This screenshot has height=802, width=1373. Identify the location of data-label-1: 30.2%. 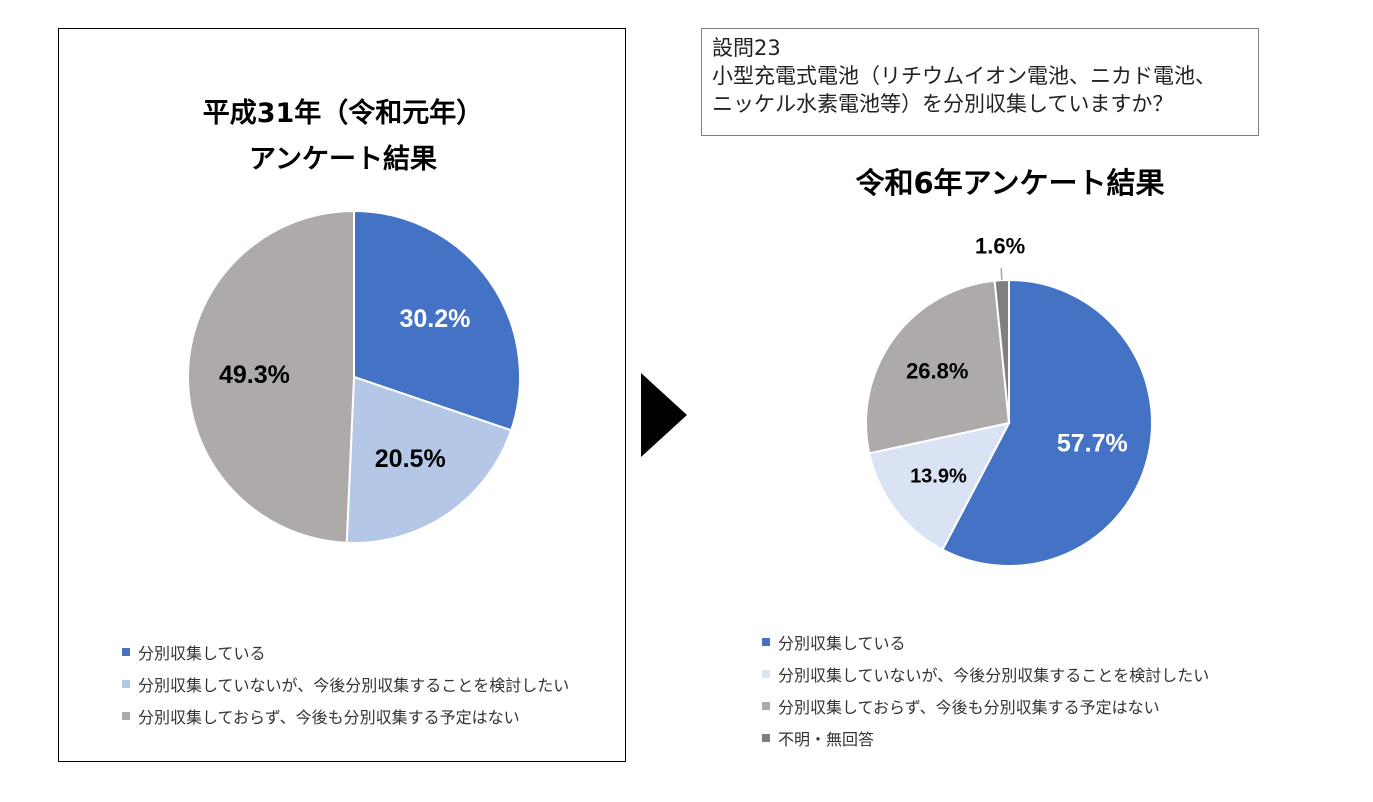
(434, 319).